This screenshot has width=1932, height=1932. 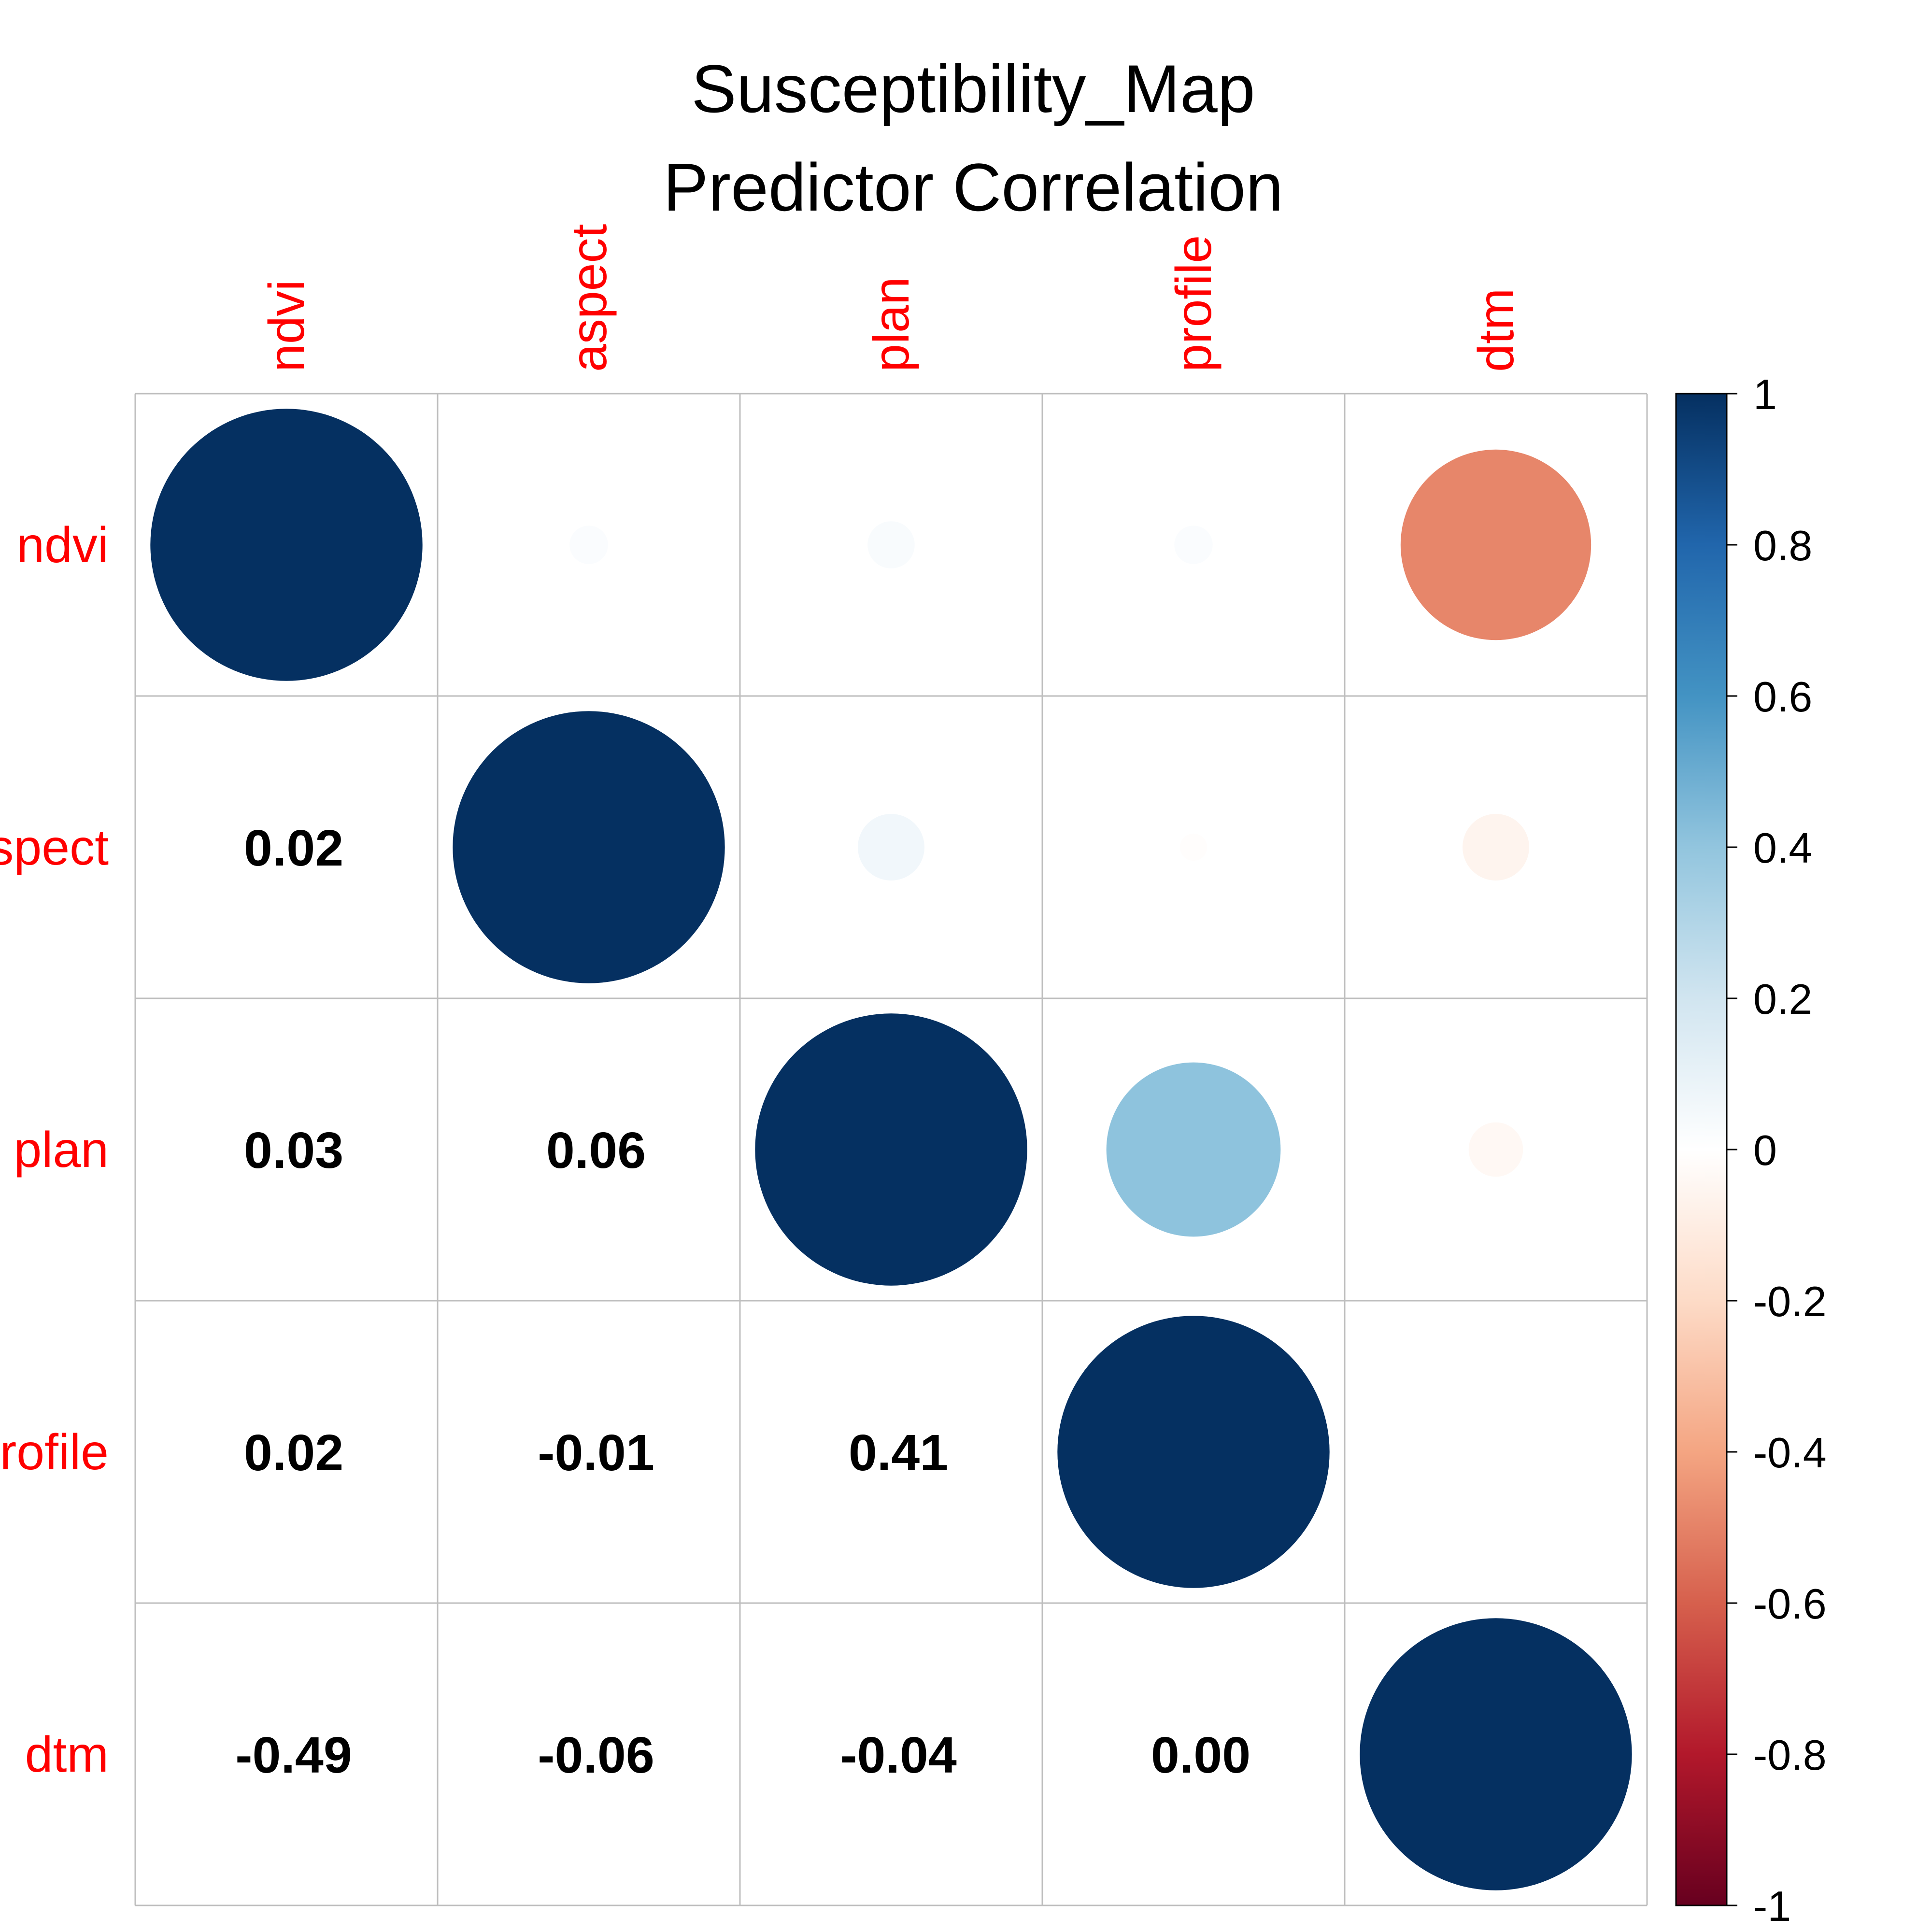 I want to click on row-label-dtm: dtm, so click(x=67, y=1755).